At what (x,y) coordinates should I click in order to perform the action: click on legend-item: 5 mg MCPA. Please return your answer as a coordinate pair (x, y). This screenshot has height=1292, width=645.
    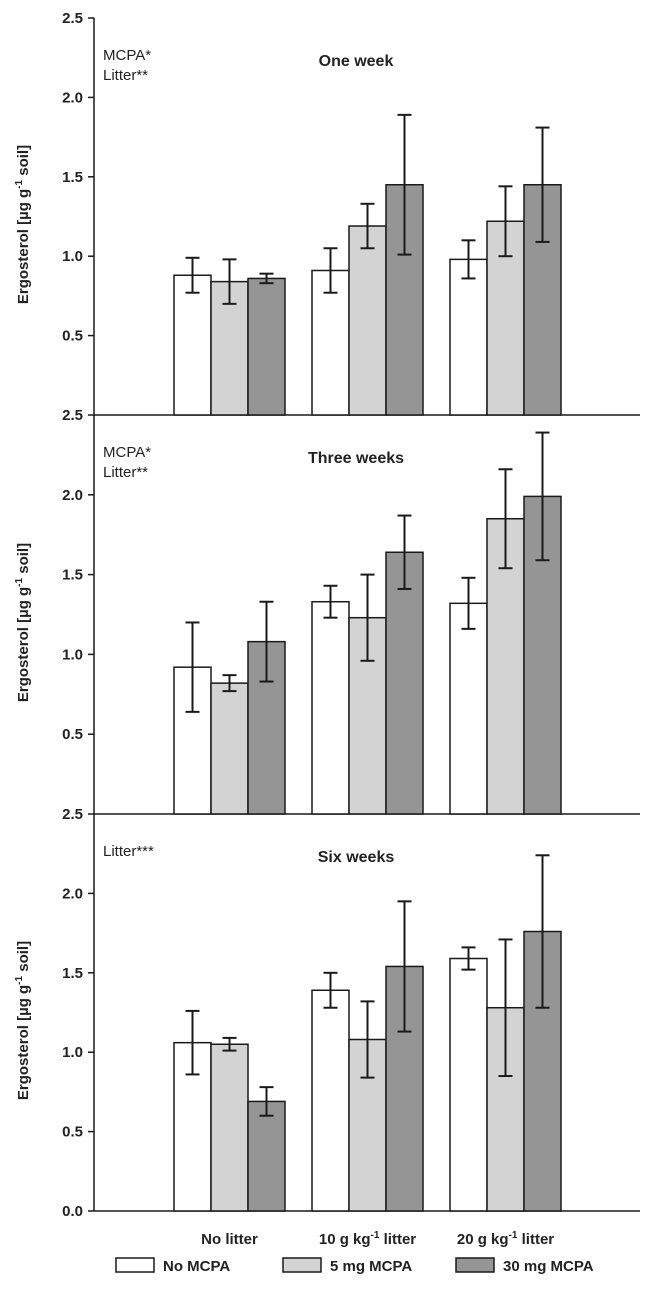
    Looking at the image, I should click on (347, 1266).